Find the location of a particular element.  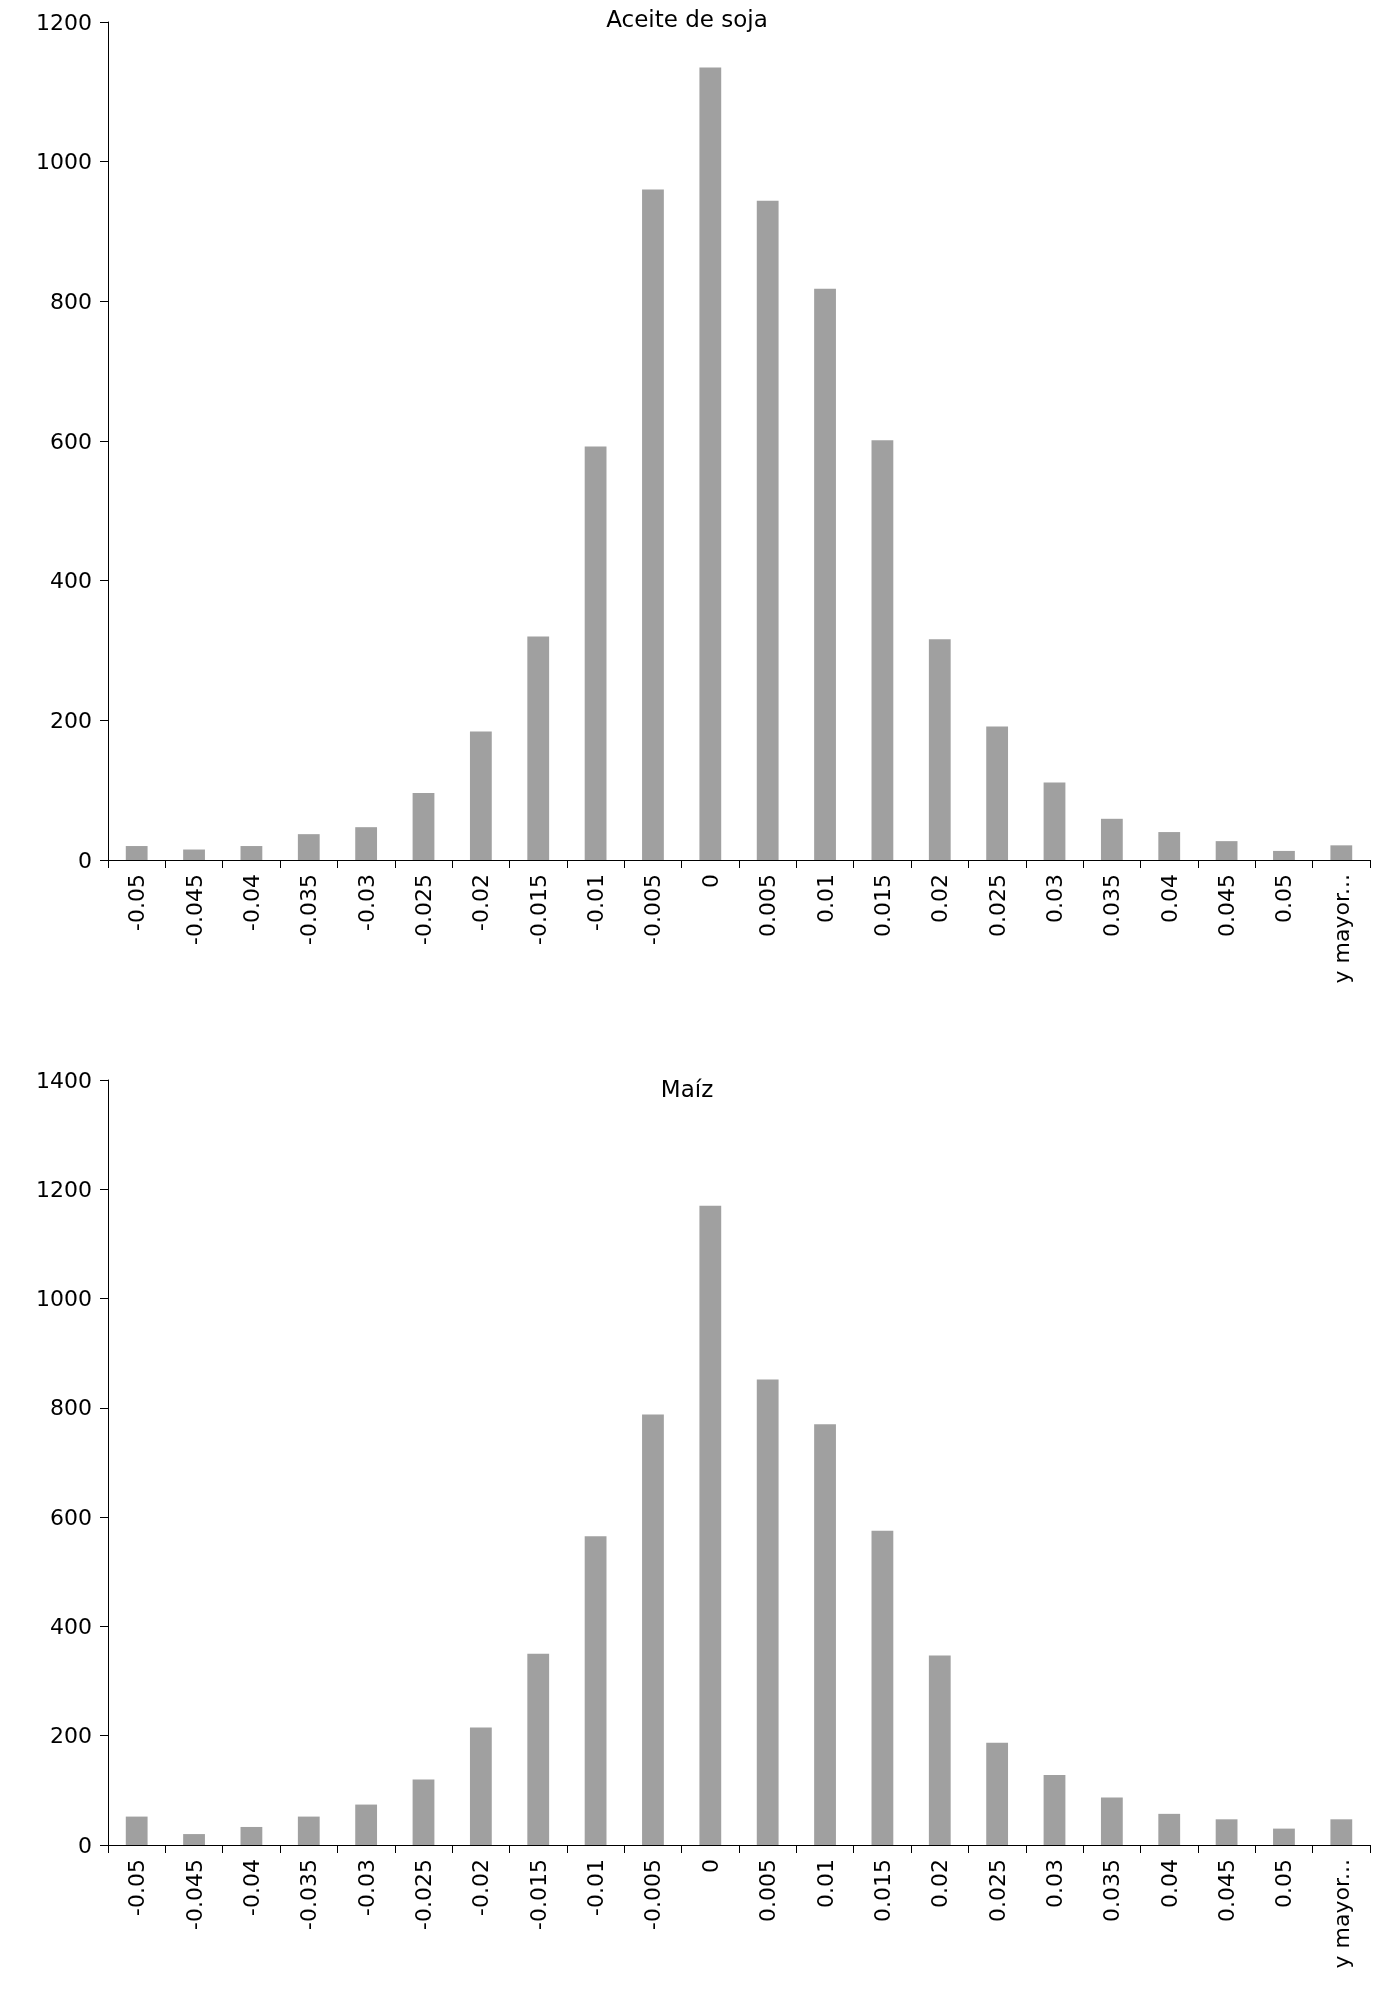

y-tick-label: 1400 is located at coordinates (64, 1080).